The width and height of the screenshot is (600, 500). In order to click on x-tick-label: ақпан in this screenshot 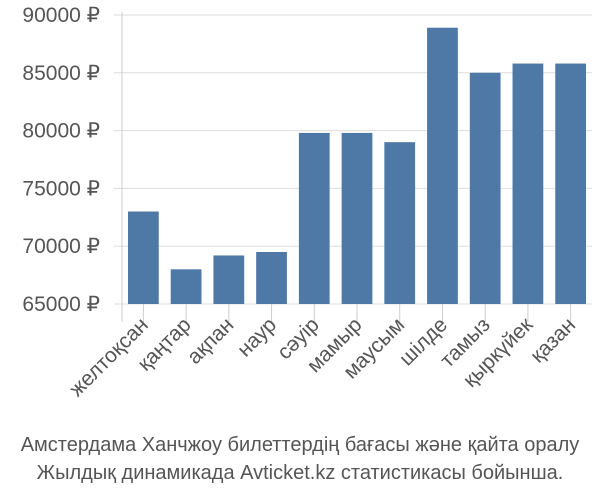, I will do `click(211, 341)`.